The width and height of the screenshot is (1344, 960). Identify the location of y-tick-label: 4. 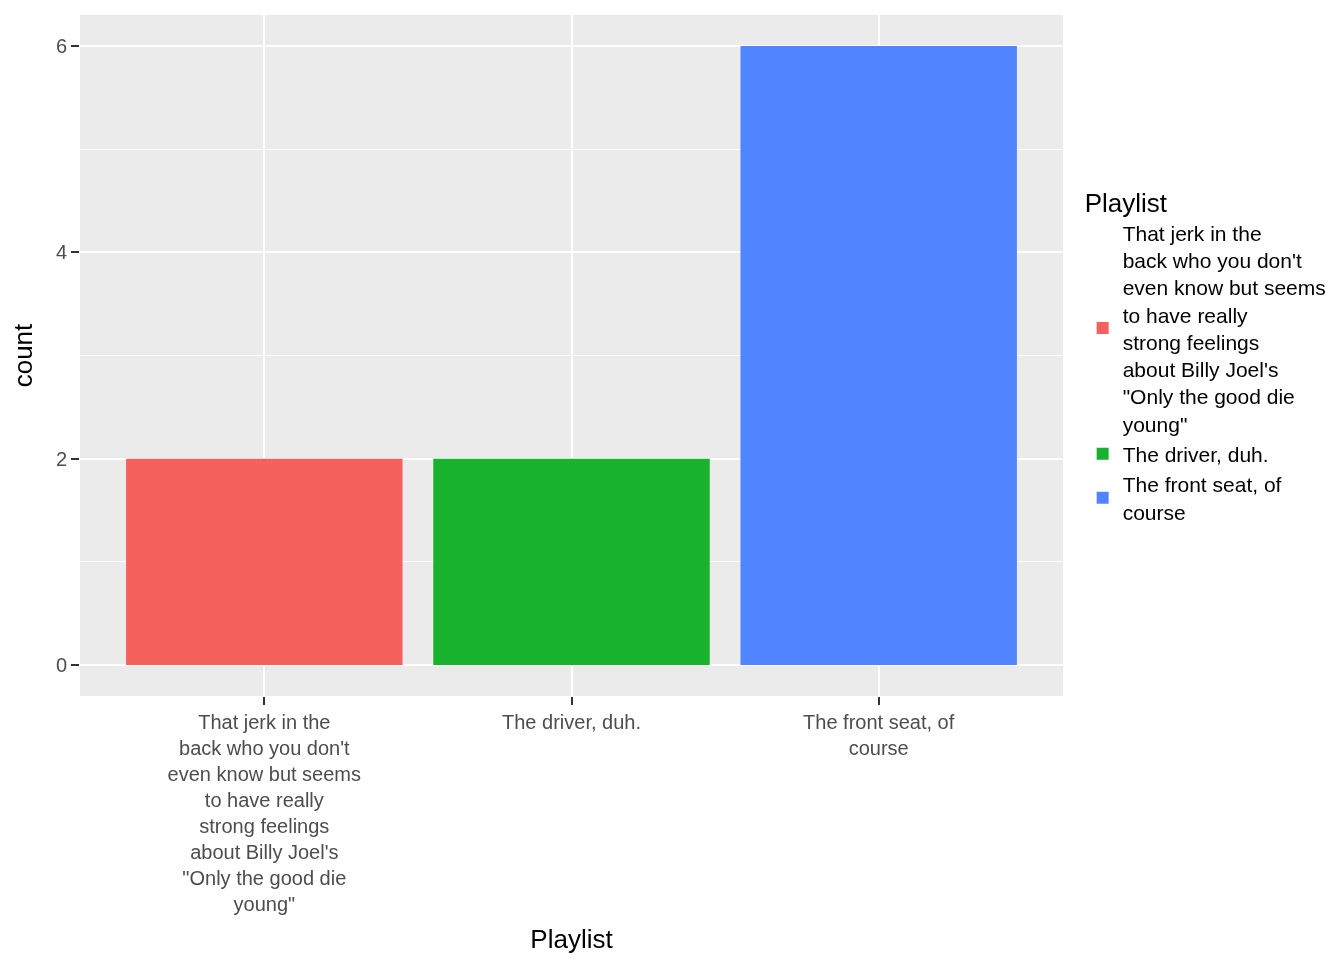
(61, 252).